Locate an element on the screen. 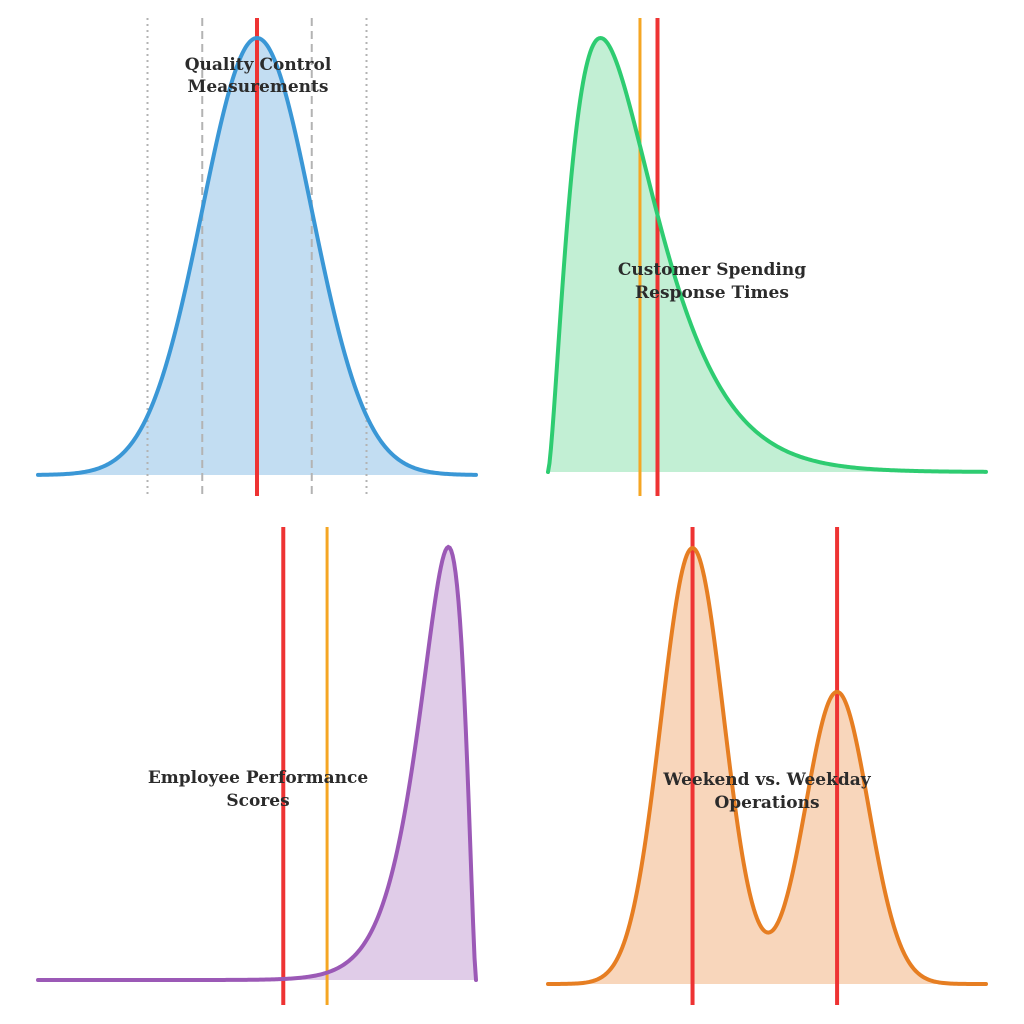  panel-title-line2: Measurements is located at coordinates (258, 87).